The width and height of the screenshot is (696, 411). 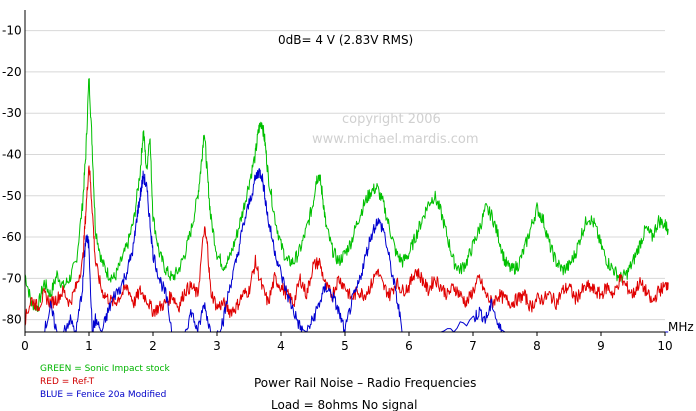 I want to click on y-tick-label: -20, so click(x=12, y=72).